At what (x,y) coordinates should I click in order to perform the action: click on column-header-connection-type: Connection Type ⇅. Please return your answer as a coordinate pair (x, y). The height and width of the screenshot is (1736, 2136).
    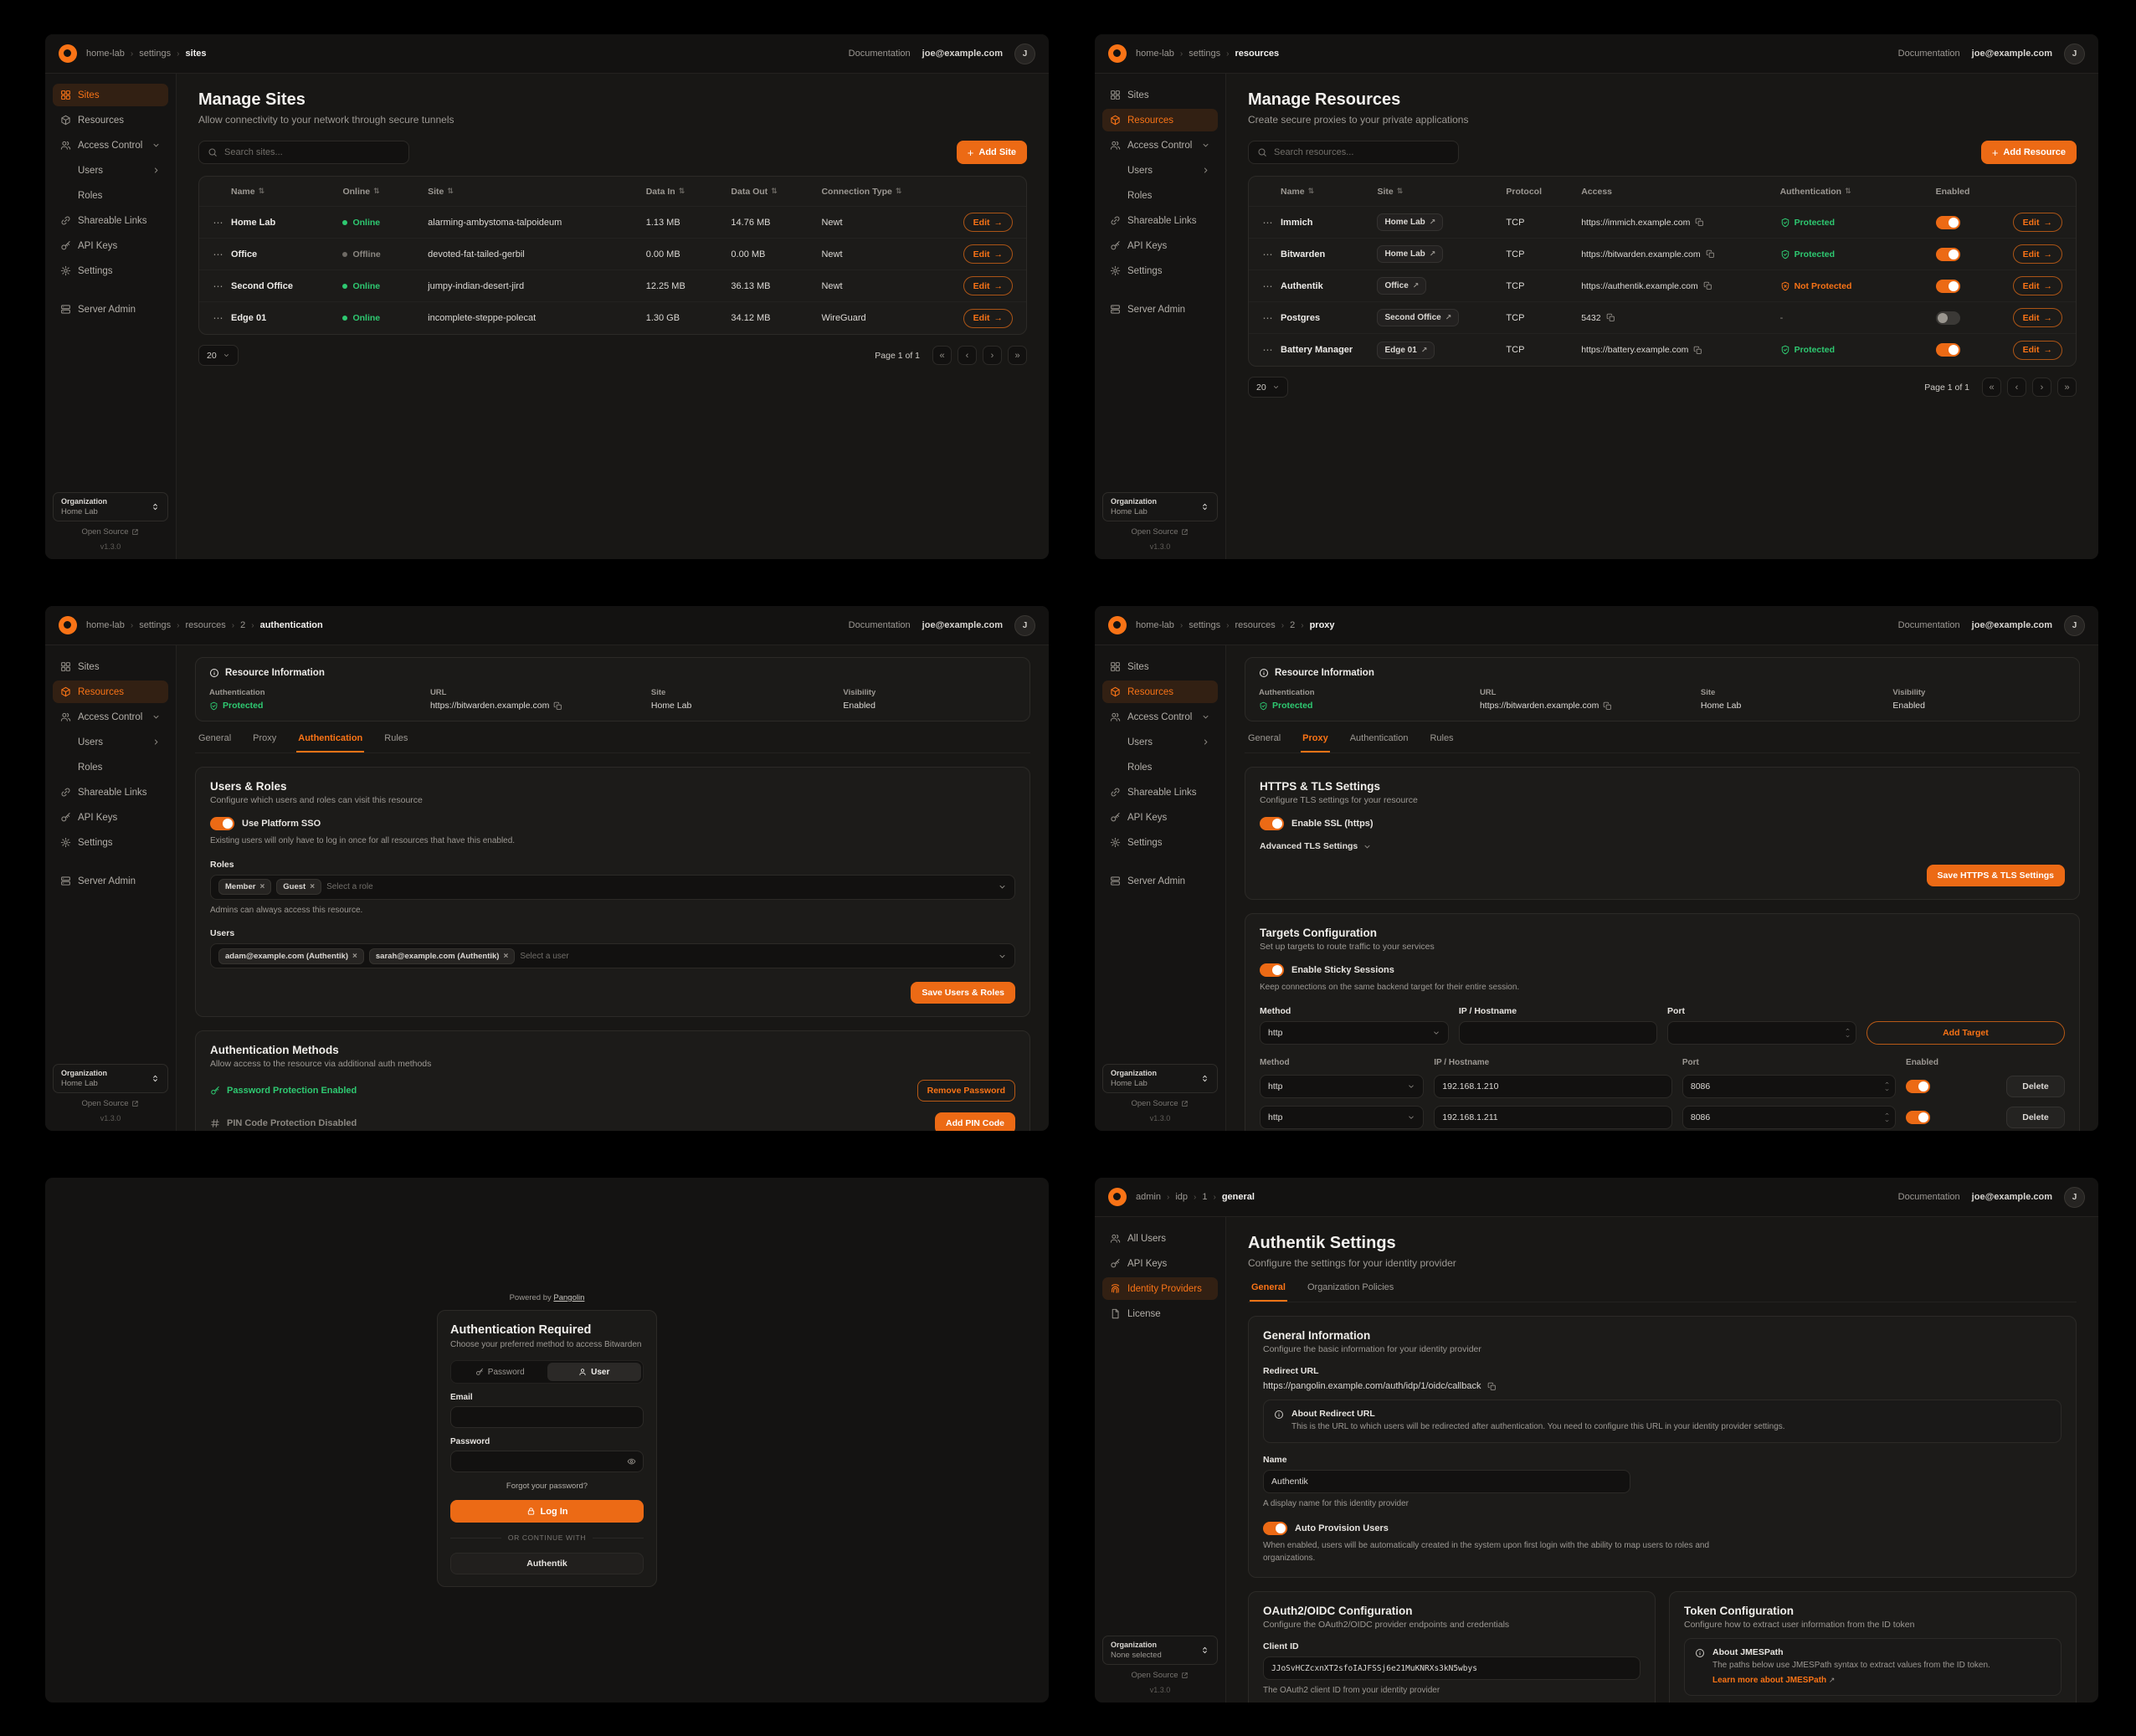
    Looking at the image, I should click on (862, 191).